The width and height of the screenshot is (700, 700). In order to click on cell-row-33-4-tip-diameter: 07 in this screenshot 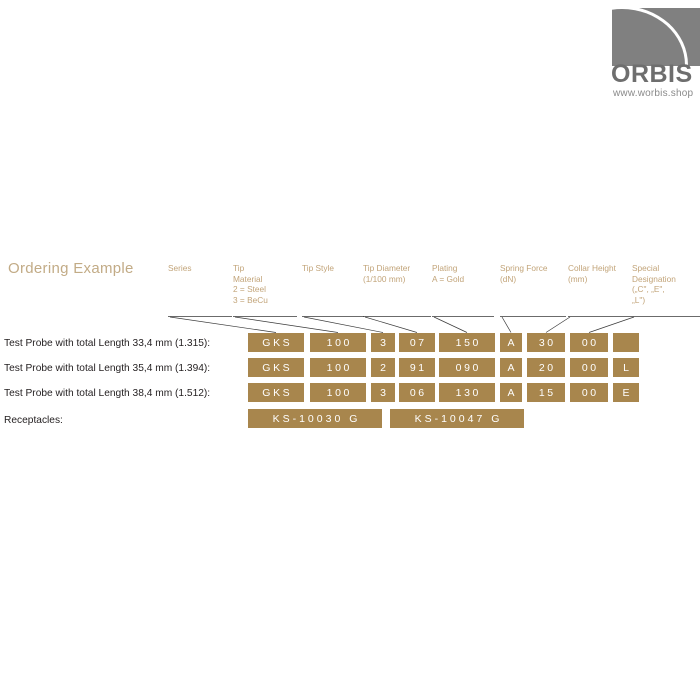, I will do `click(417, 342)`.